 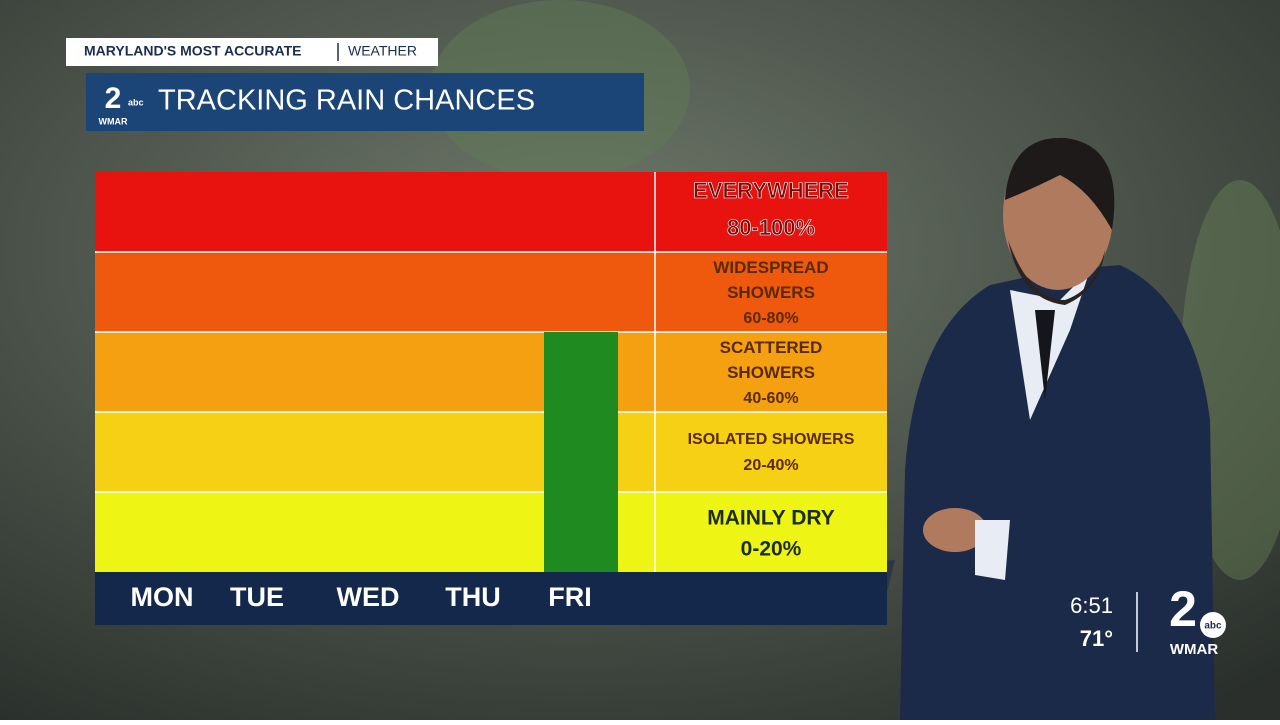 I want to click on logo-network: abc, so click(x=136, y=102).